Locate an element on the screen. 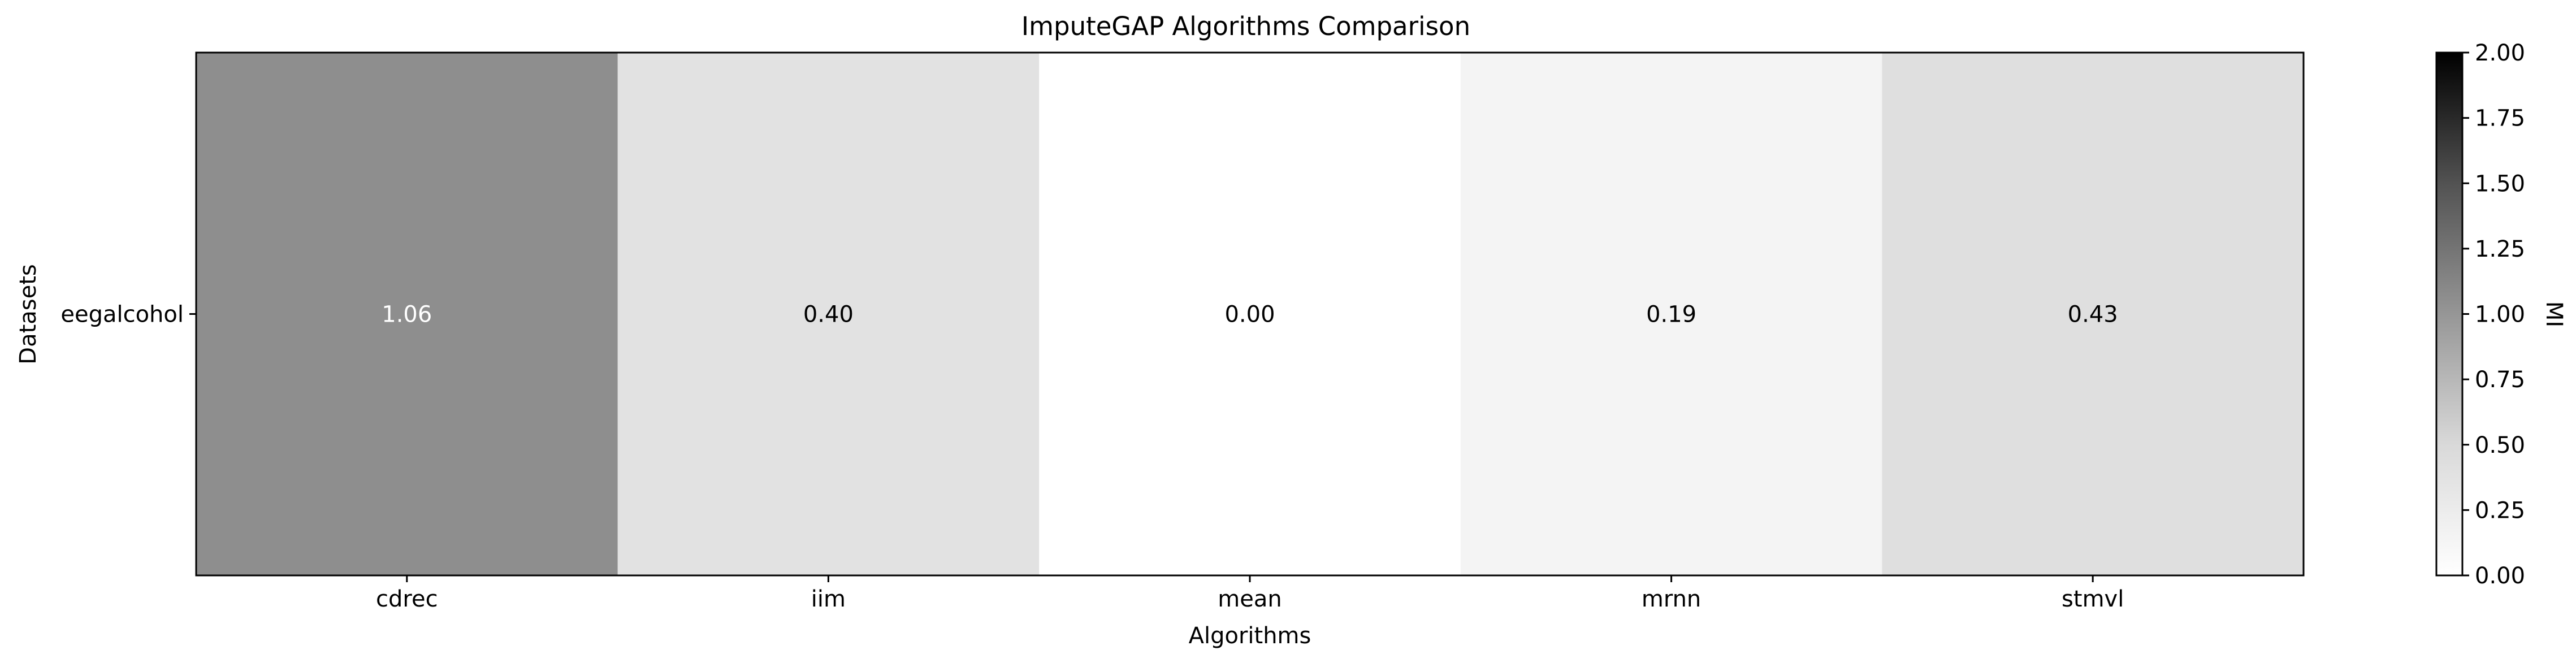 The width and height of the screenshot is (2576, 667). x-axis-label: Algorithms is located at coordinates (1250, 636).